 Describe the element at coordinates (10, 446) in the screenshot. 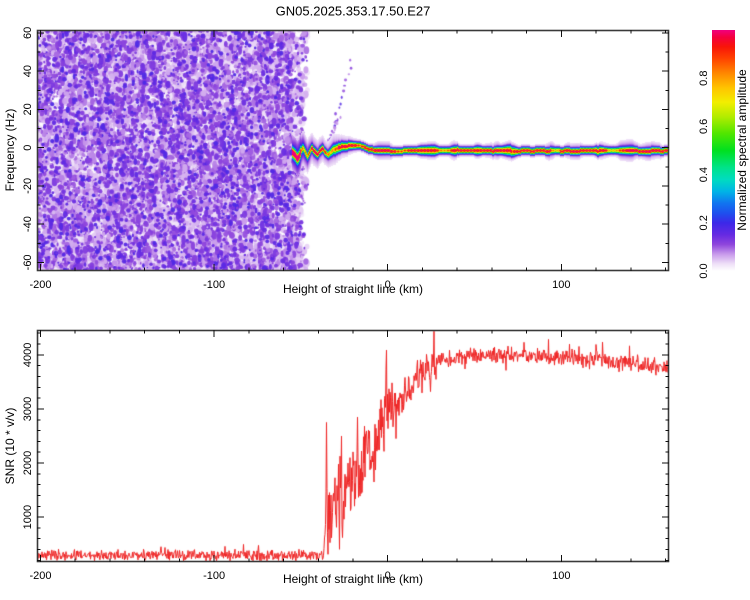

I see `snr-y-axis-label: SNR (10 * v/v)` at that location.